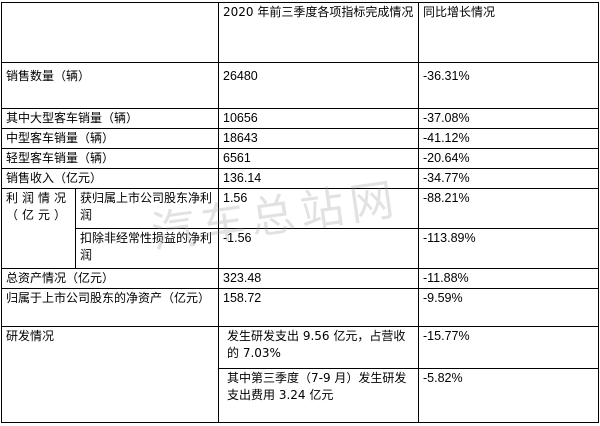  Describe the element at coordinates (508, 395) in the screenshot. I see `change-cell: -5.82%` at that location.